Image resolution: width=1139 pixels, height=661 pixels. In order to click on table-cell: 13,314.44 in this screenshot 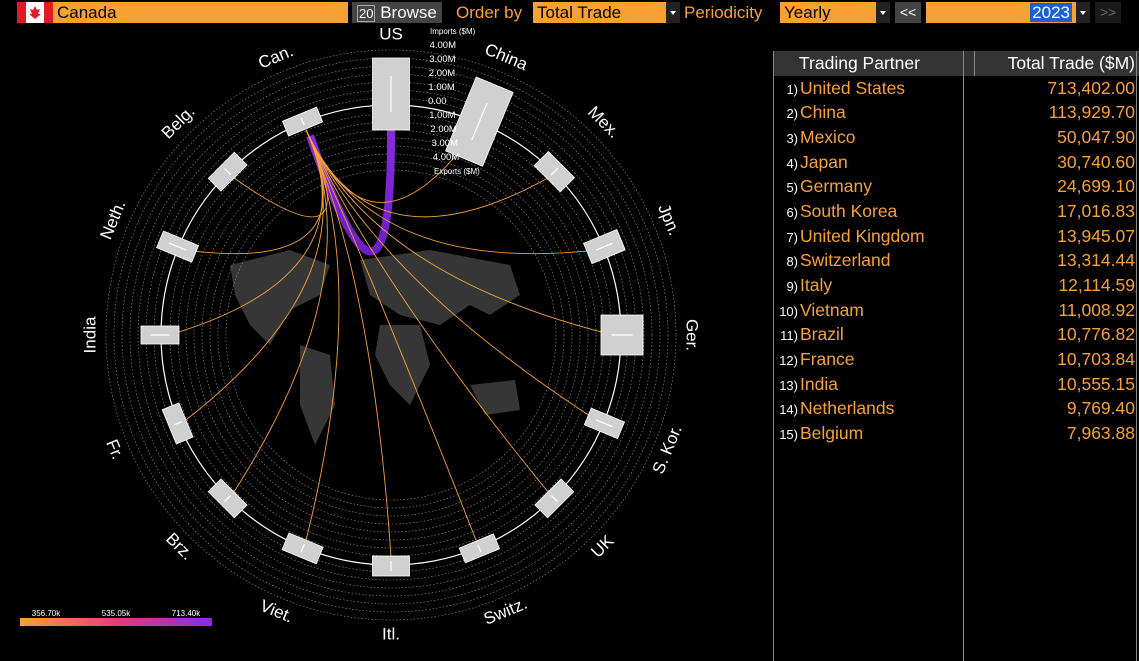, I will do `click(1096, 260)`.